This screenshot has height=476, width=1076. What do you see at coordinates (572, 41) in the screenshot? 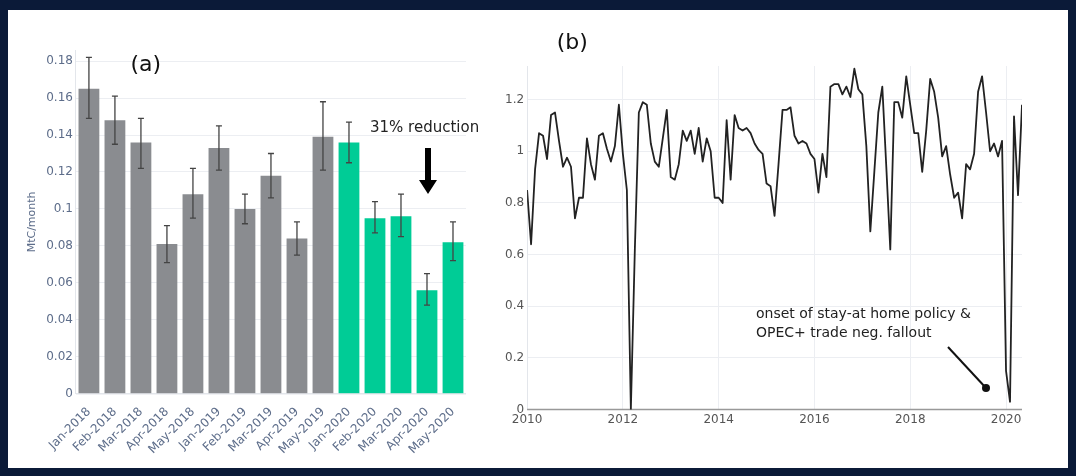
I see `chart-title: (b)` at bounding box center [572, 41].